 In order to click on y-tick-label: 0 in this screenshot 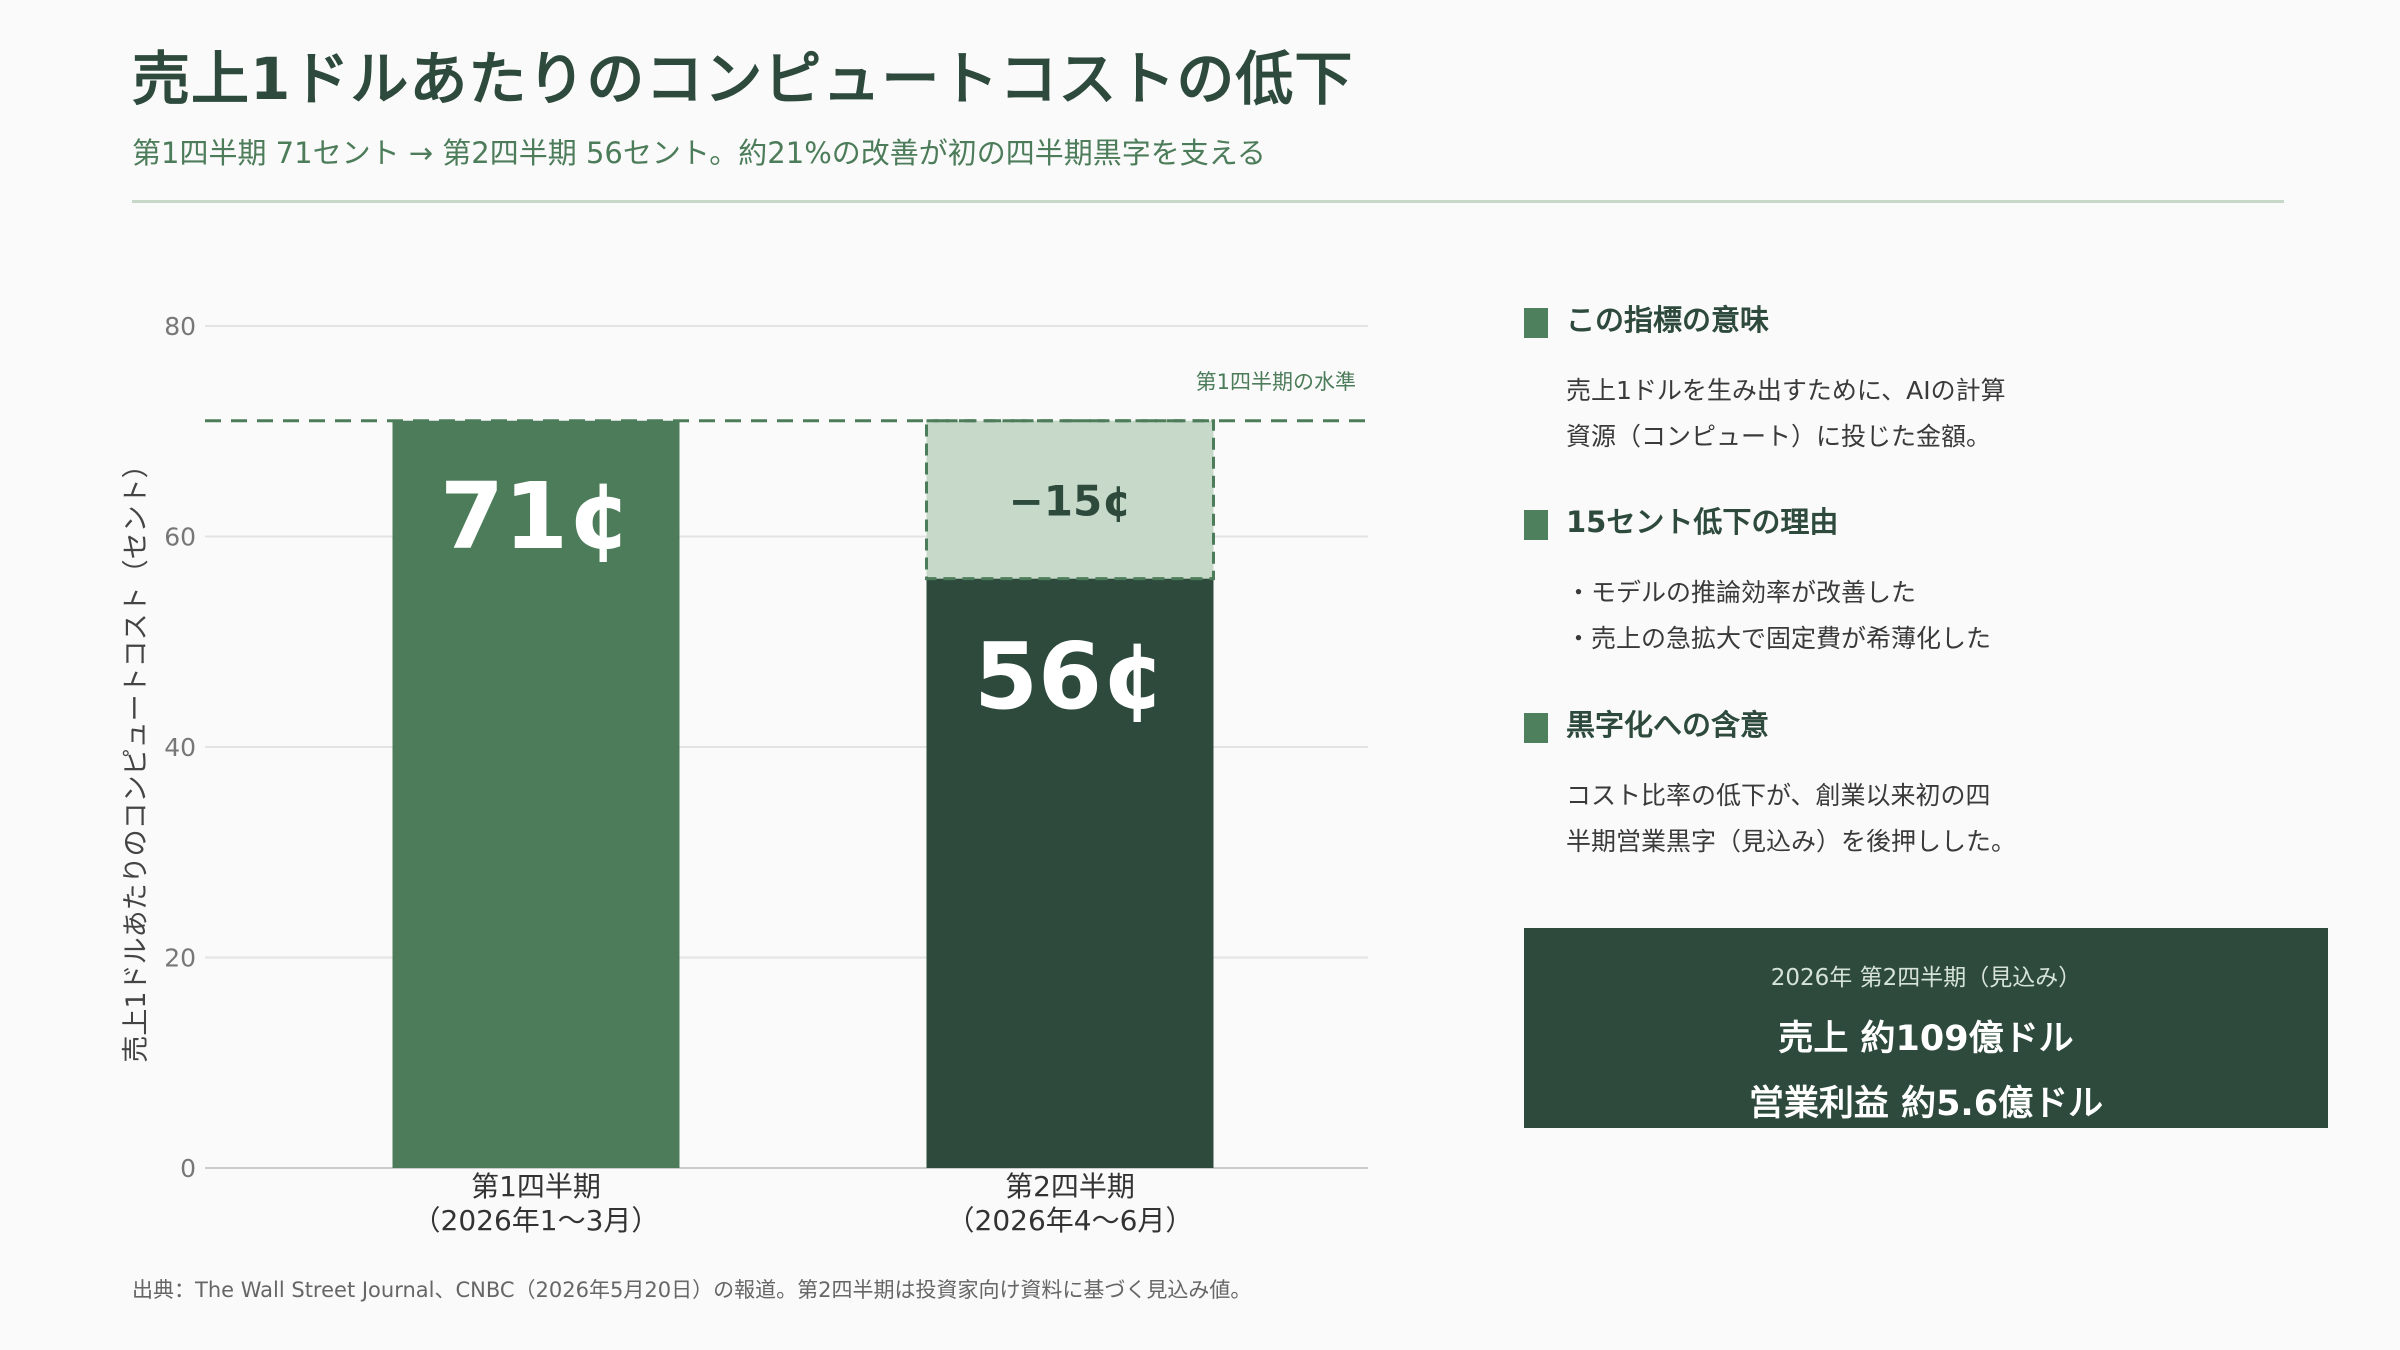, I will do `click(188, 1168)`.